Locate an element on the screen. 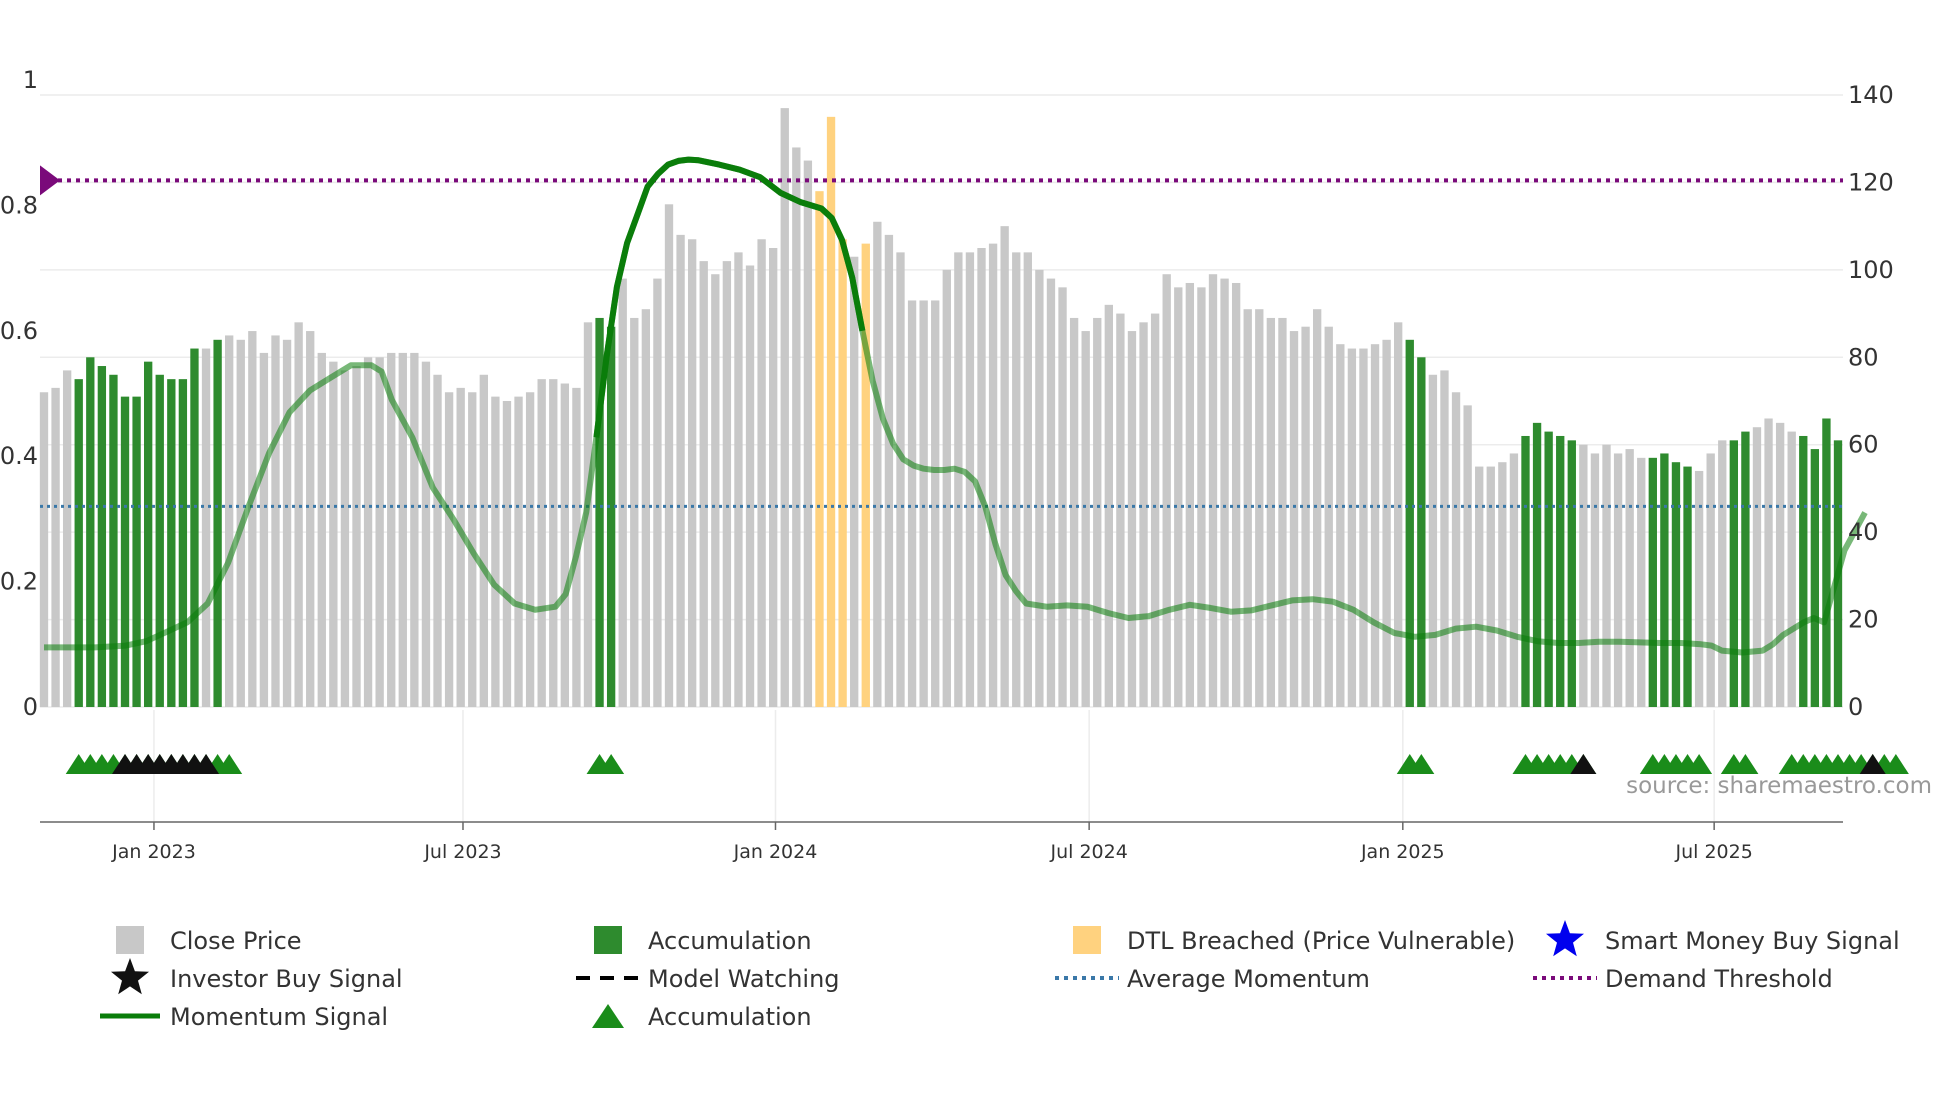 This screenshot has width=1960, height=1102. x-axis-tick-label: Jan 2023 is located at coordinates (153, 852).